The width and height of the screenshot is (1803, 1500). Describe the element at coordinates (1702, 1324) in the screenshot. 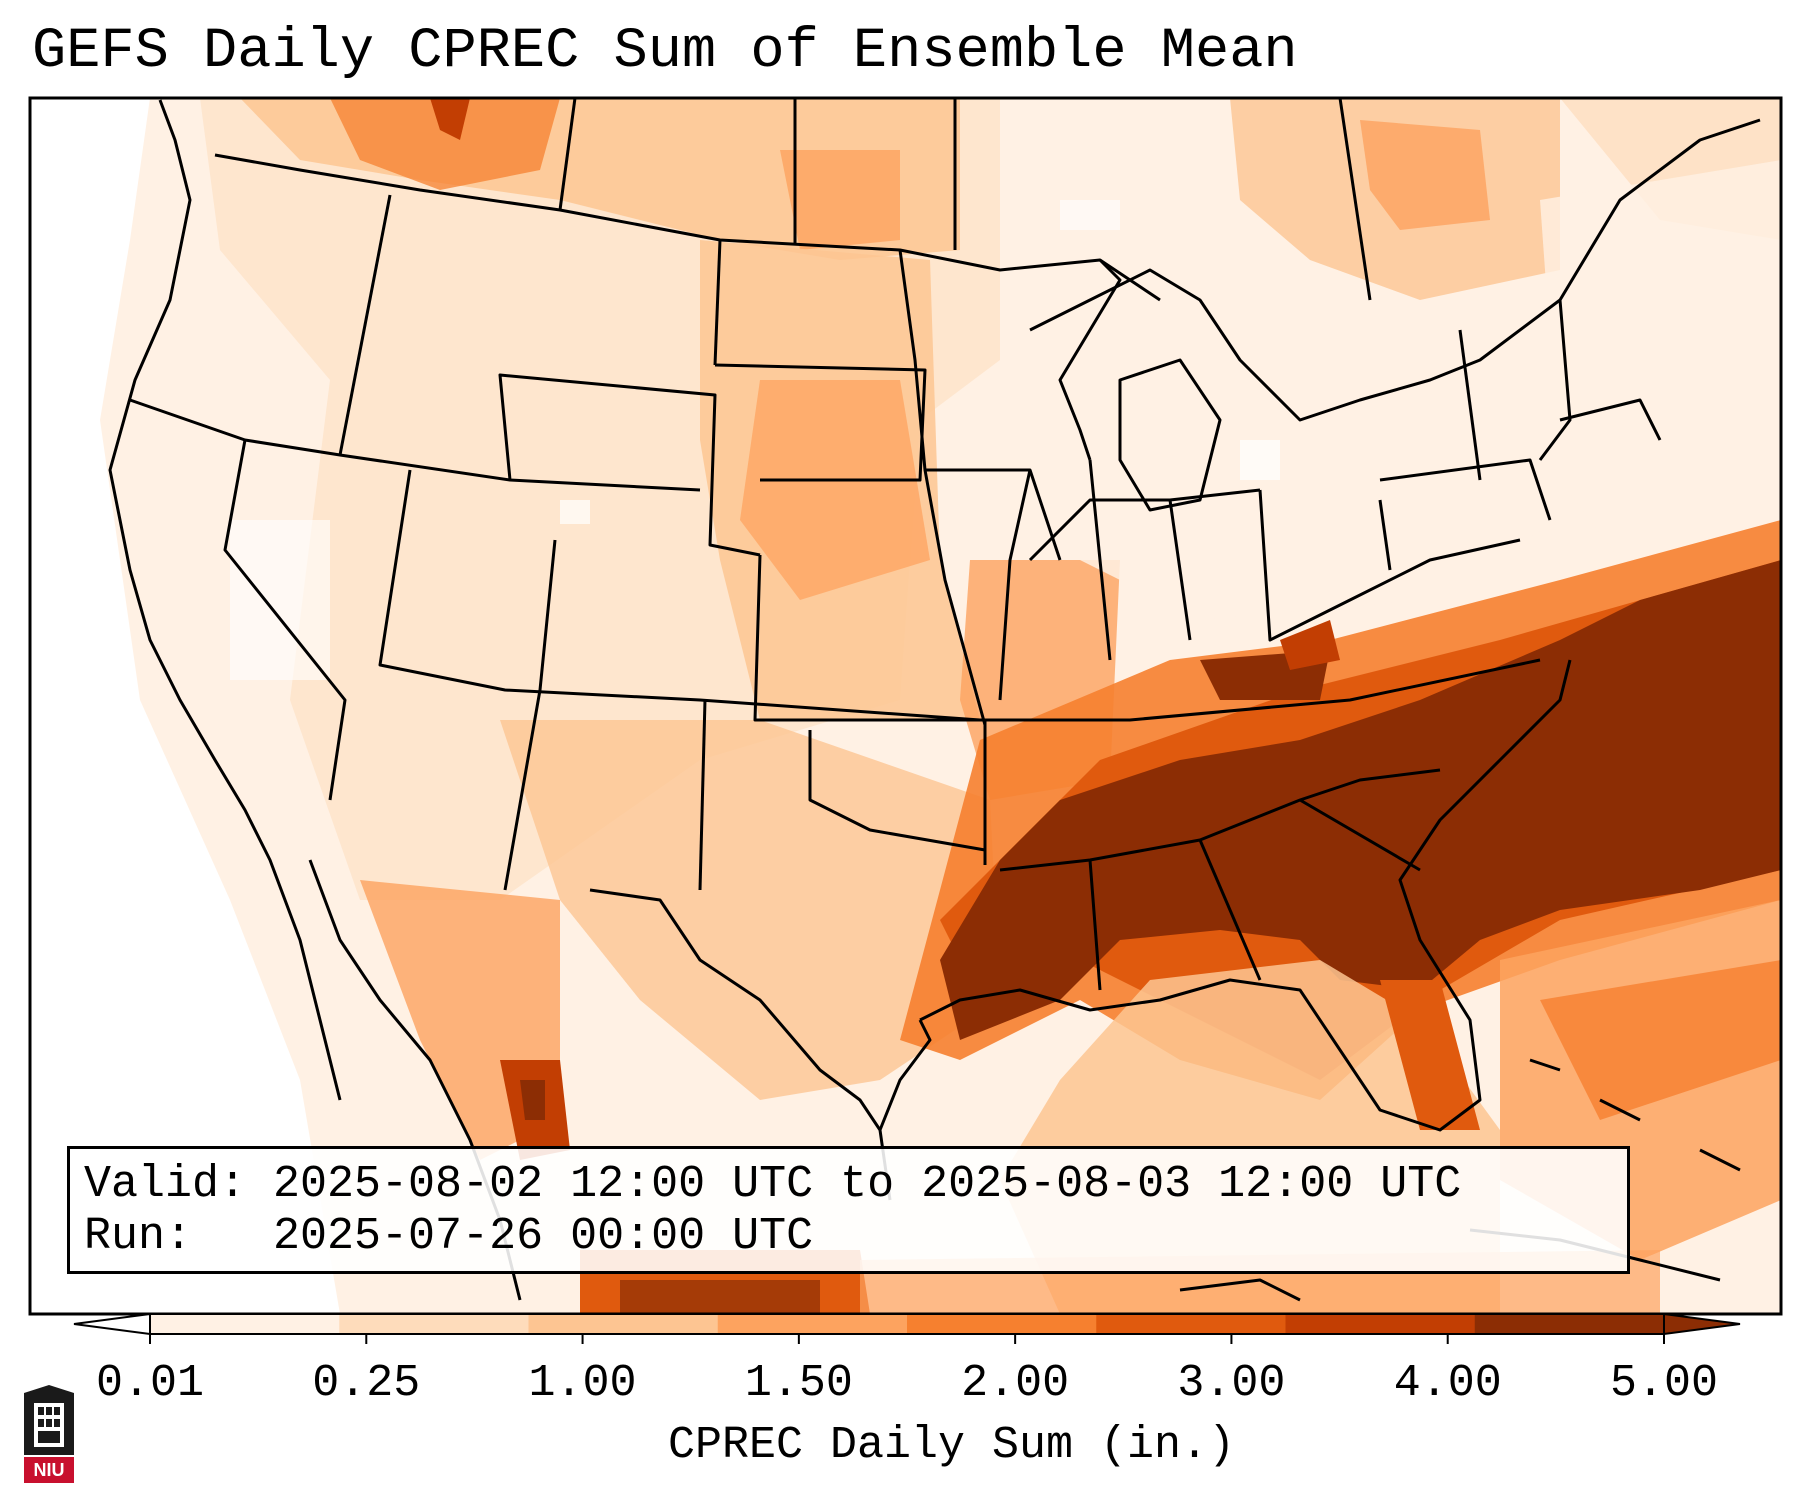

I see `colorbar-over-triangle` at that location.